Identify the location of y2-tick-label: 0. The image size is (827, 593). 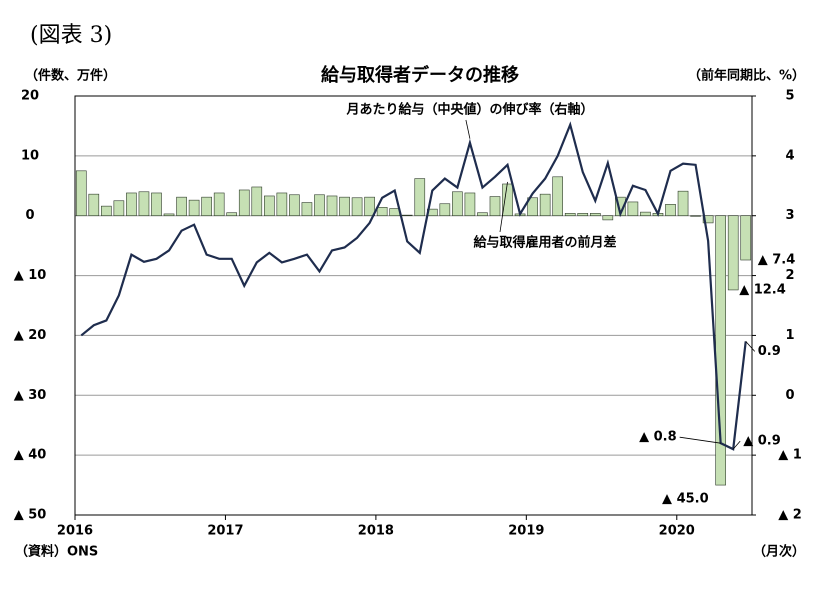
(789, 395).